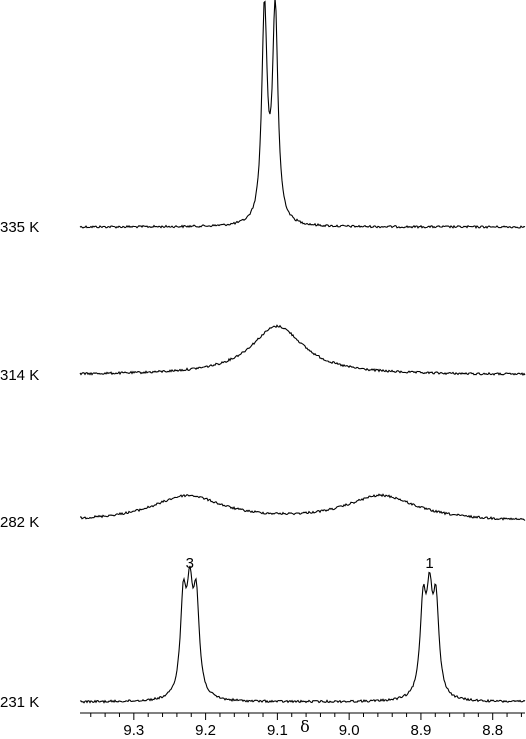 The image size is (526, 739). What do you see at coordinates (19, 227) in the screenshot?
I see `series-label-335k: 335 K` at bounding box center [19, 227].